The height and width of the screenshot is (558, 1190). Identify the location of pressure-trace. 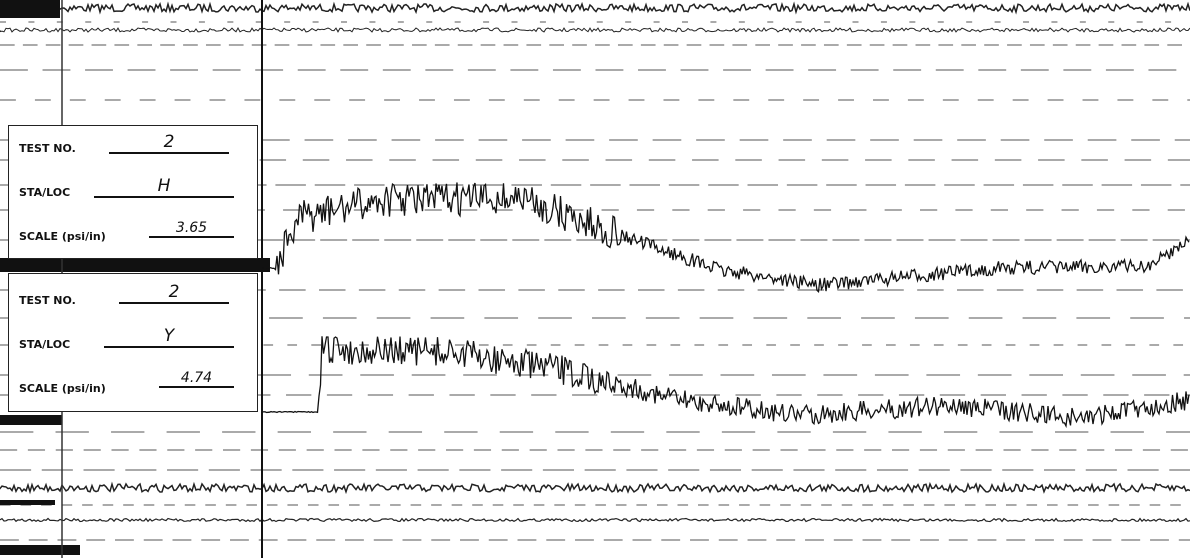
(725, 382).